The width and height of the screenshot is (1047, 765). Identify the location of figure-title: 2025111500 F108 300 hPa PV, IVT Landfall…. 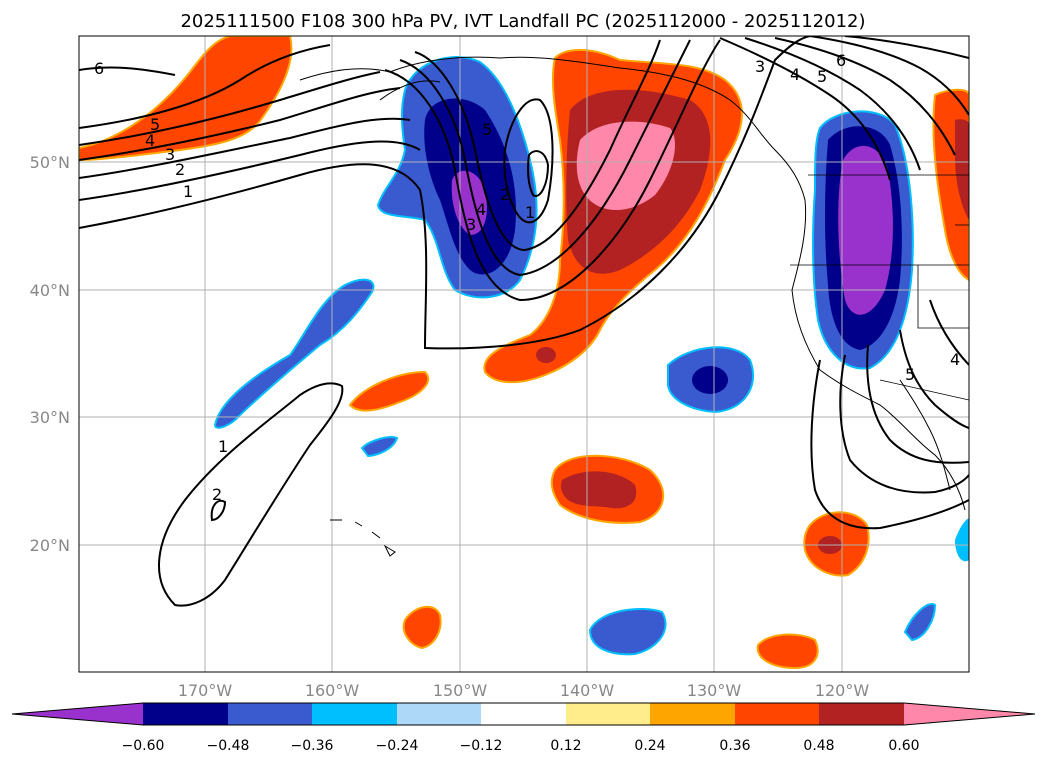
(522, 21).